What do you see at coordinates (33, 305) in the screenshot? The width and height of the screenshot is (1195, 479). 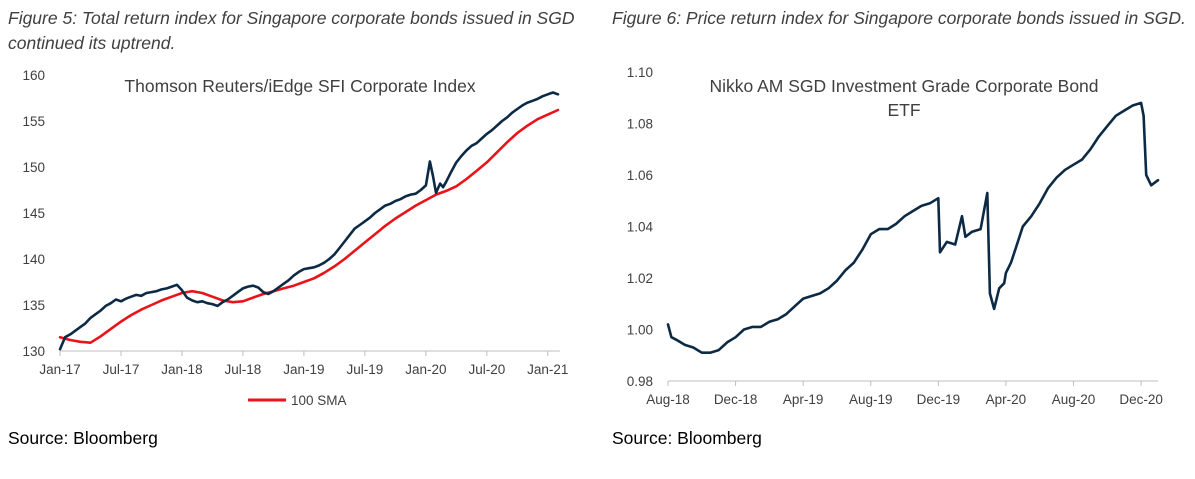 I see `y-tick-label: 135` at bounding box center [33, 305].